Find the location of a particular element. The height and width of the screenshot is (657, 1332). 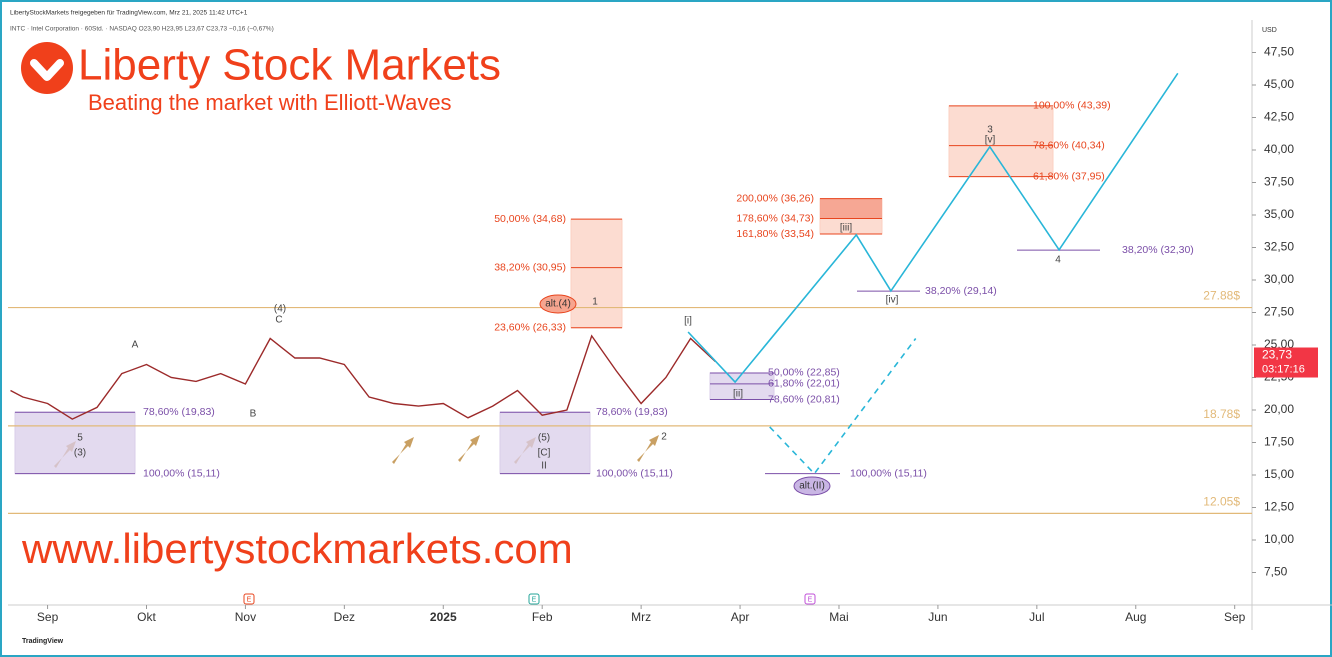

last-price-box is located at coordinates (1286, 362).